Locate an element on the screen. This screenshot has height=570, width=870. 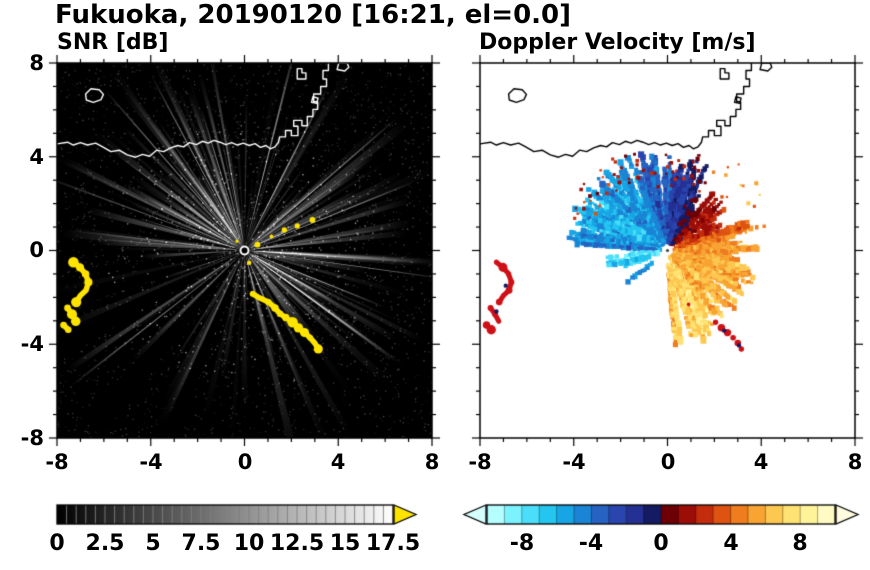
snr-colorbar-label: 17.5 is located at coordinates (393, 543).